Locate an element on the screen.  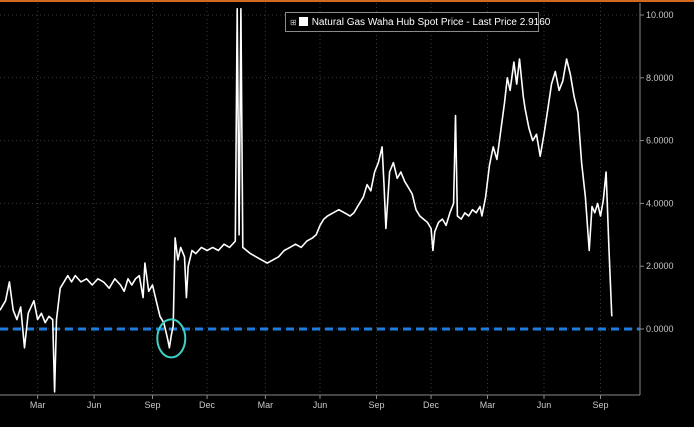
y-tick-label: 2.0000 is located at coordinates (660, 266).